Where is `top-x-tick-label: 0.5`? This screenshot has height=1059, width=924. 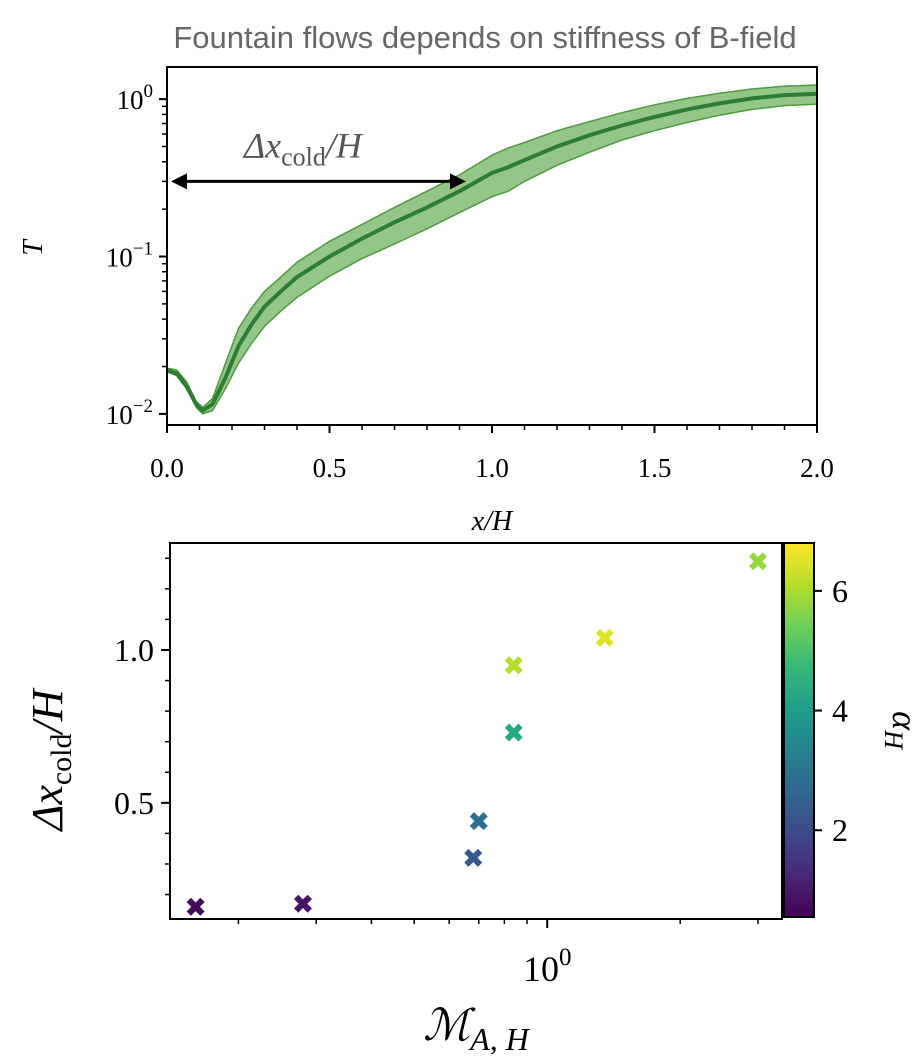 top-x-tick-label: 0.5 is located at coordinates (330, 468).